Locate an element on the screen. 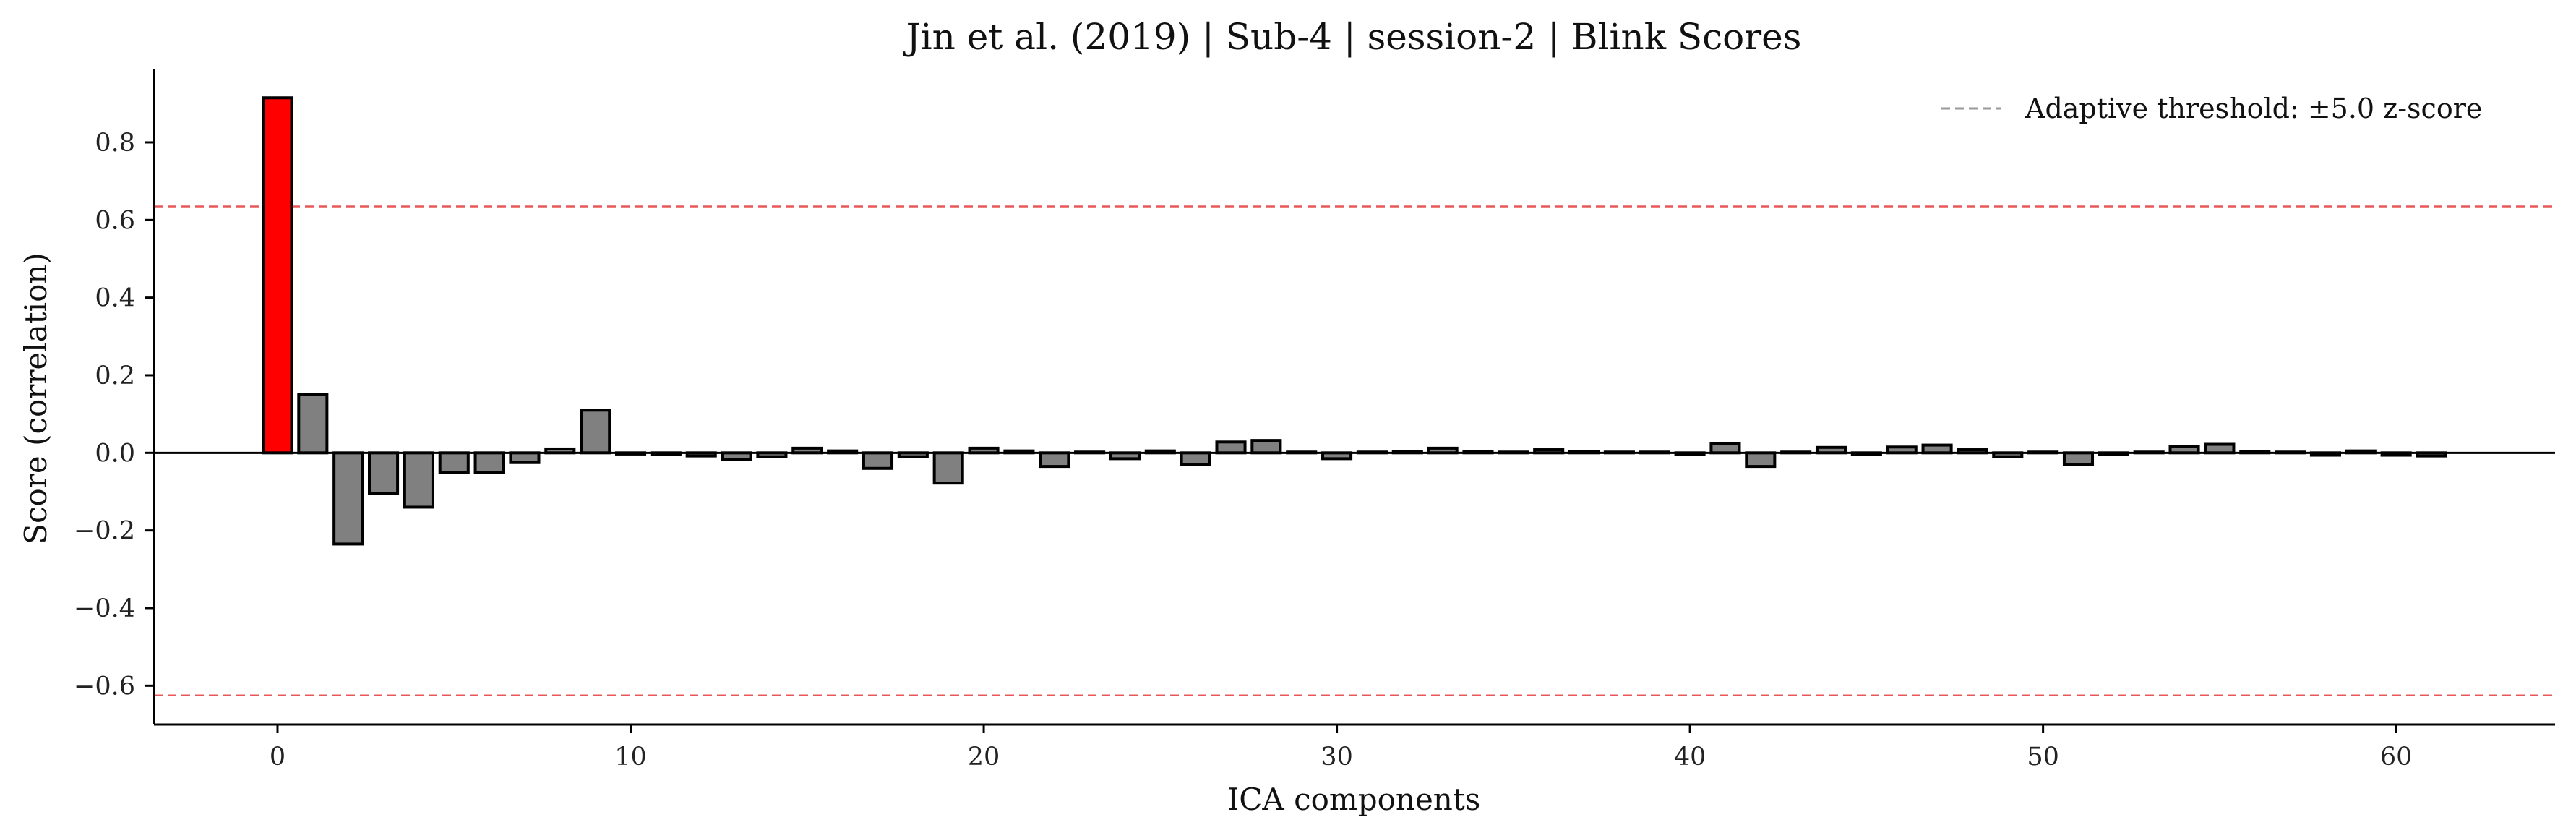 The width and height of the screenshot is (2576, 838). y-tick-label: 0.0 is located at coordinates (115, 453).